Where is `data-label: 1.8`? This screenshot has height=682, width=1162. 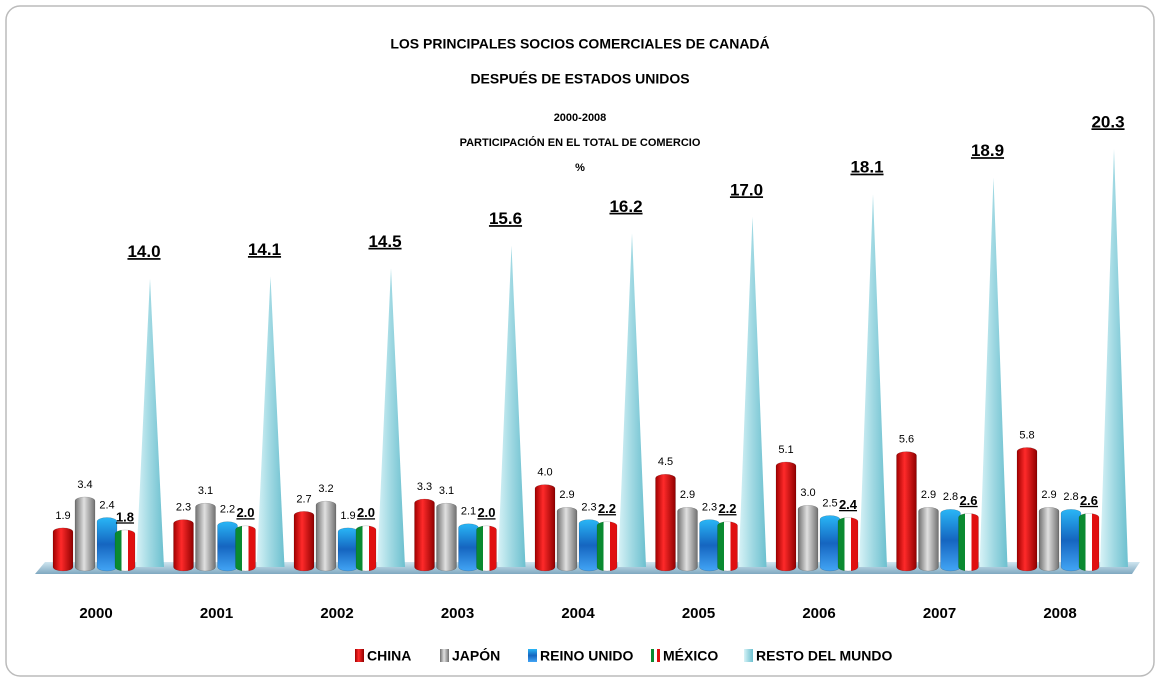
data-label: 1.8 is located at coordinates (125, 516).